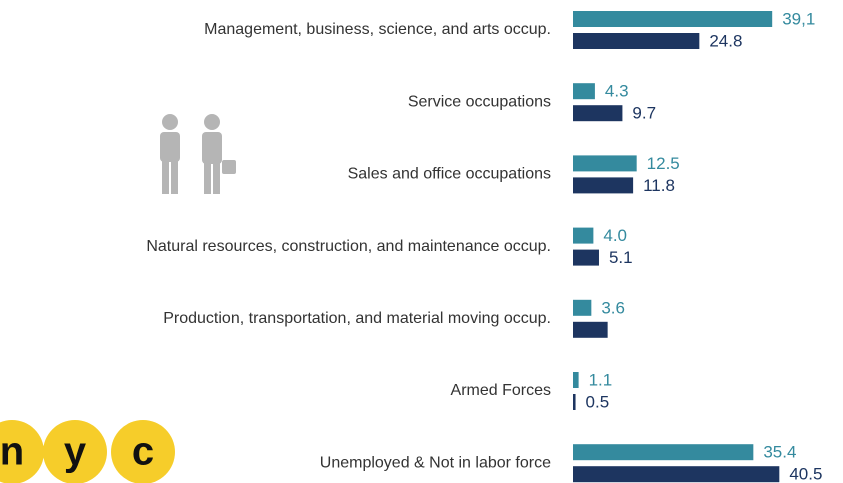 Image resolution: width=843 pixels, height=483 pixels. What do you see at coordinates (663, 163) in the screenshot?
I see `value-label: 12.5` at bounding box center [663, 163].